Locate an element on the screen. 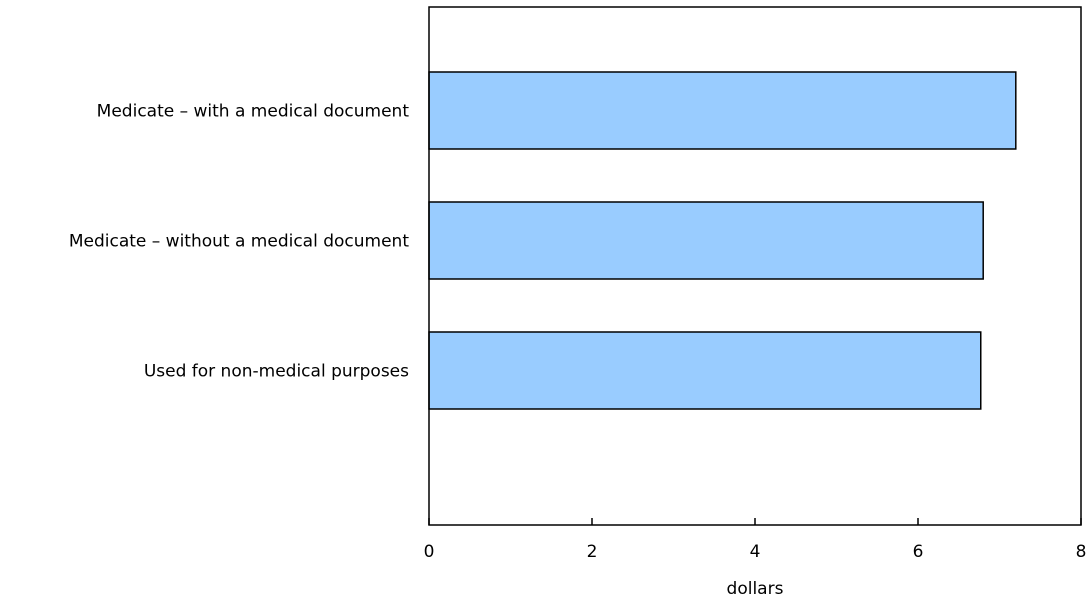 The width and height of the screenshot is (1089, 605). category-label-3: Used for non-medical purposes is located at coordinates (276, 372).